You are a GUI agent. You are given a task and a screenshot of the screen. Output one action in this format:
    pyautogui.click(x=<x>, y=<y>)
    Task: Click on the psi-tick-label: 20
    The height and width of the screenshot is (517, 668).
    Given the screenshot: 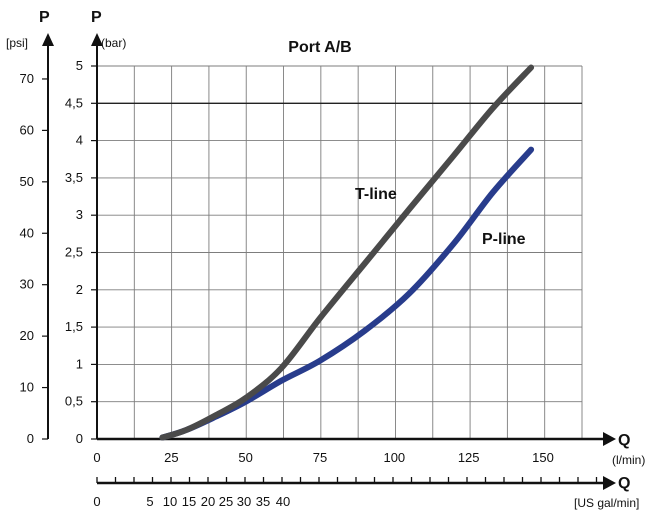 What is the action you would take?
    pyautogui.click(x=27, y=335)
    